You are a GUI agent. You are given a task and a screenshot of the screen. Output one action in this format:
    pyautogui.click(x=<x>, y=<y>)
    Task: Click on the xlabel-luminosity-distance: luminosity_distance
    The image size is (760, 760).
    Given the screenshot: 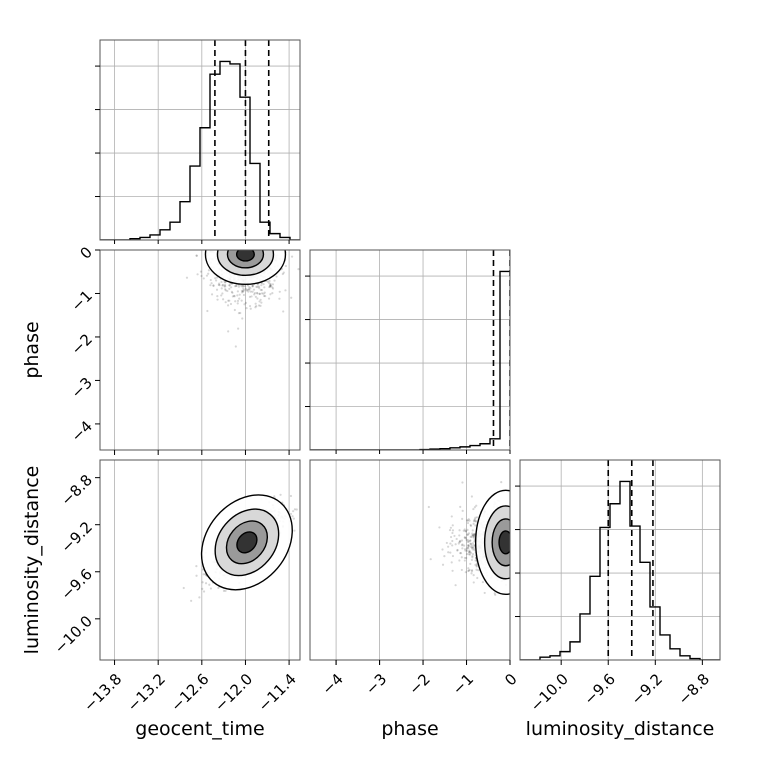 What is the action you would take?
    pyautogui.click(x=620, y=729)
    